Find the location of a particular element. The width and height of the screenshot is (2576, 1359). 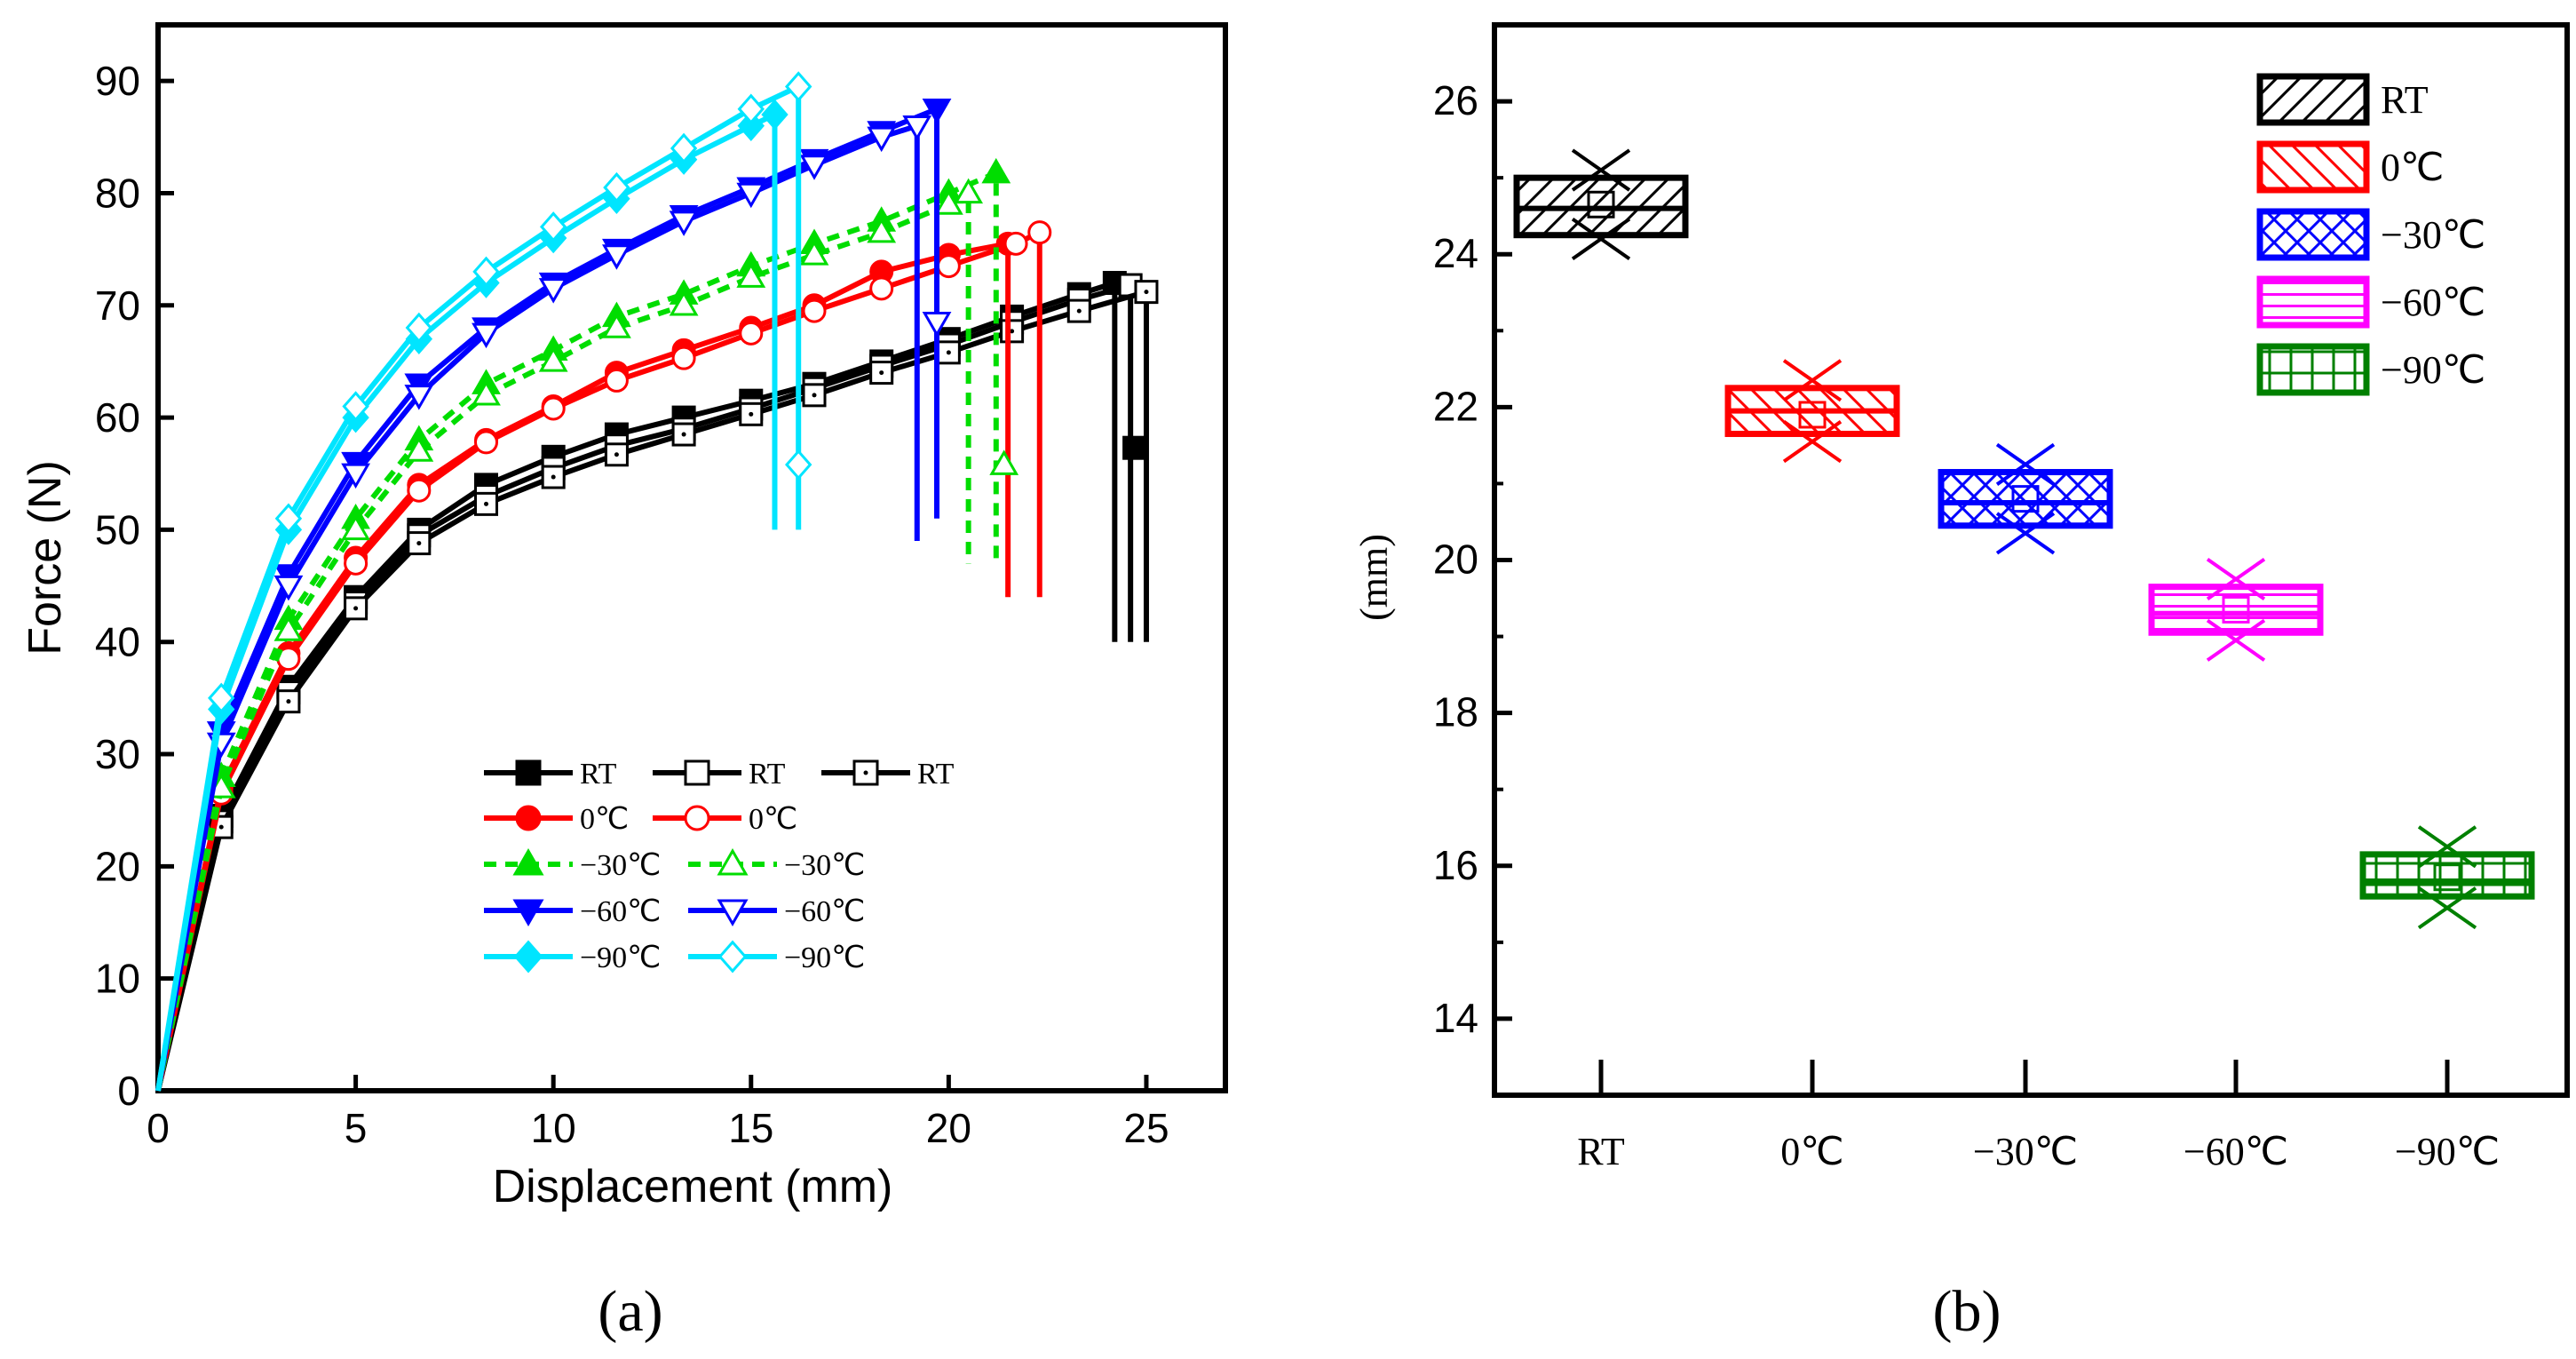

x-tick-label: −30℃ is located at coordinates (2026, 1151).